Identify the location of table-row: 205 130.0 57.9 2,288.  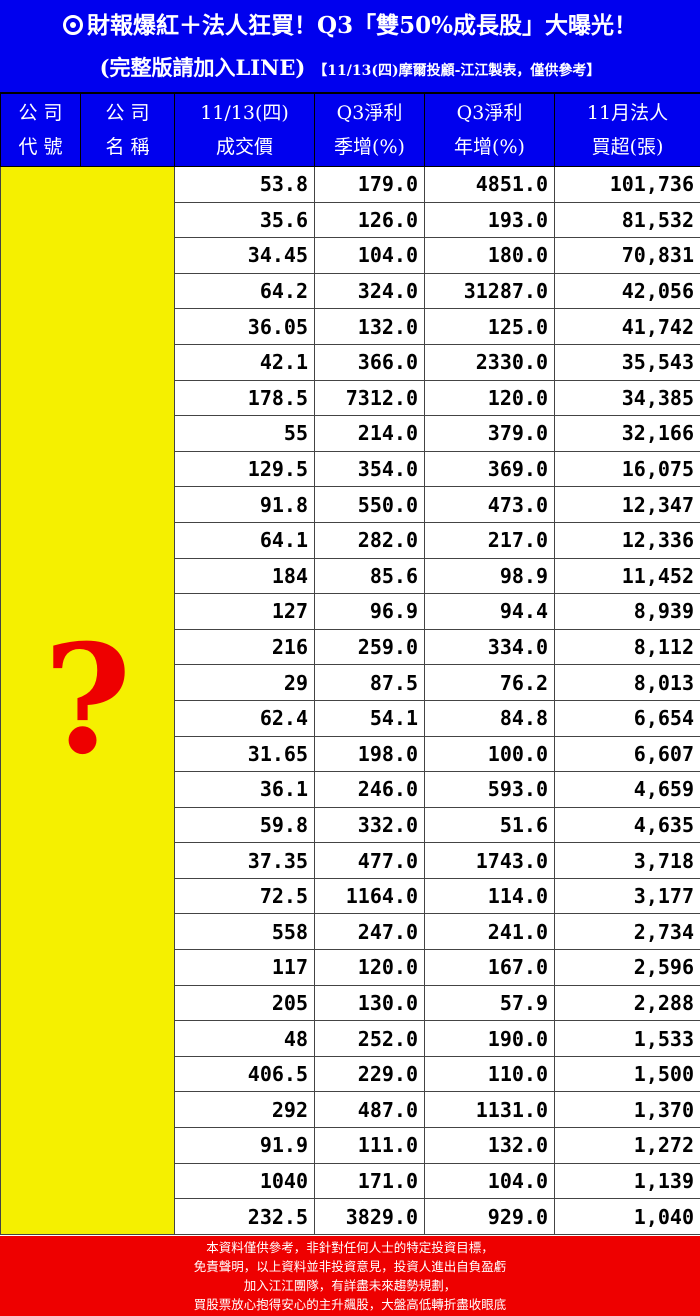
(350, 1003).